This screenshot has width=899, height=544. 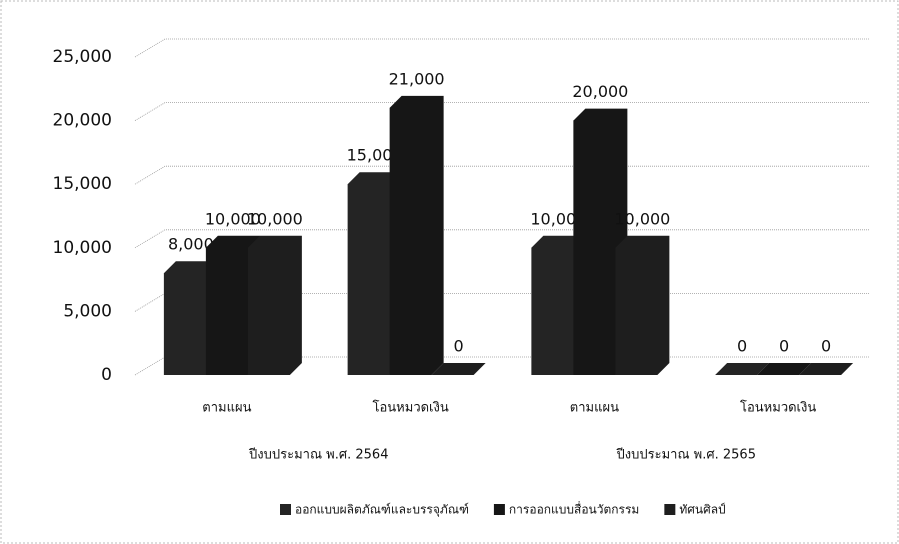 What do you see at coordinates (686, 455) in the screenshot?
I see `x-group-label: ปีงบประมาณ พ.ศ. 2565` at bounding box center [686, 455].